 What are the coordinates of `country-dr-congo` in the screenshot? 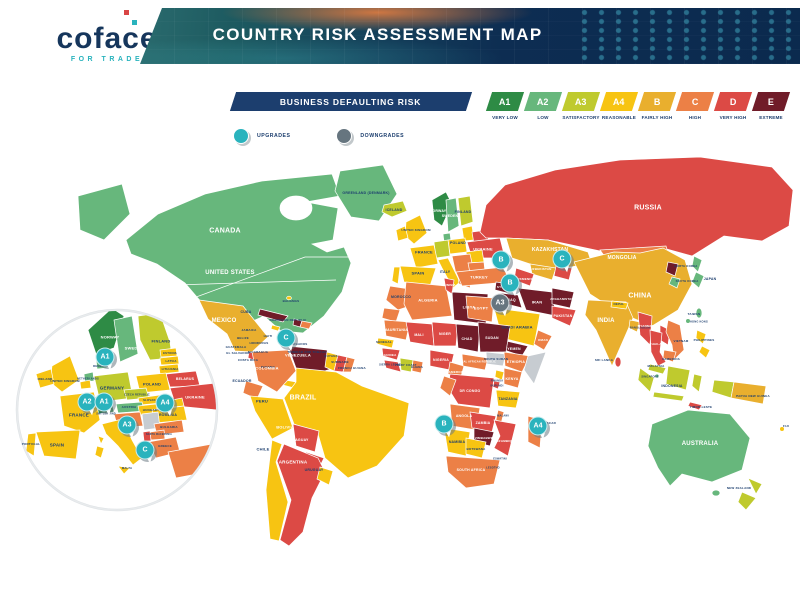 It's located at (471, 391).